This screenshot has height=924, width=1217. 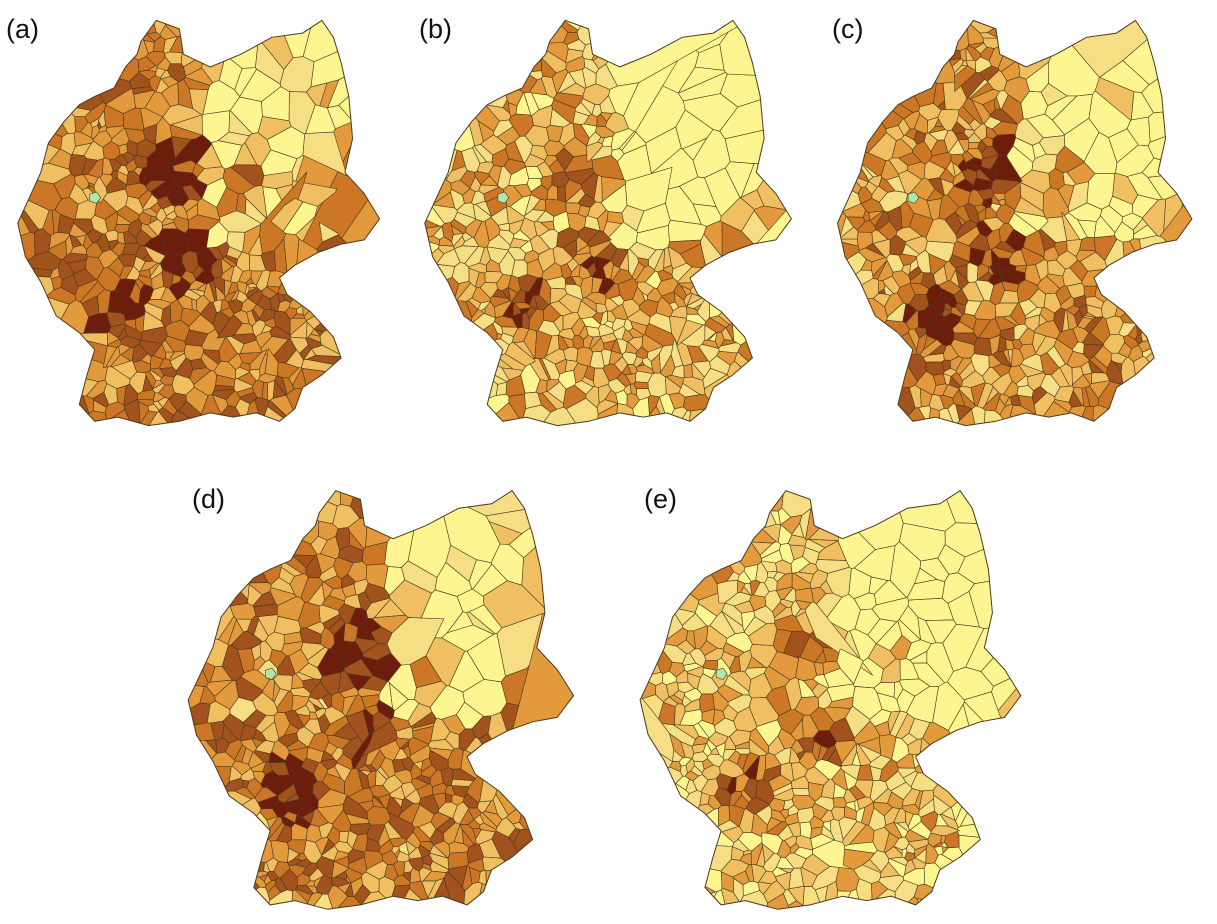 What do you see at coordinates (848, 29) in the screenshot?
I see `panel-label-c: (c)` at bounding box center [848, 29].